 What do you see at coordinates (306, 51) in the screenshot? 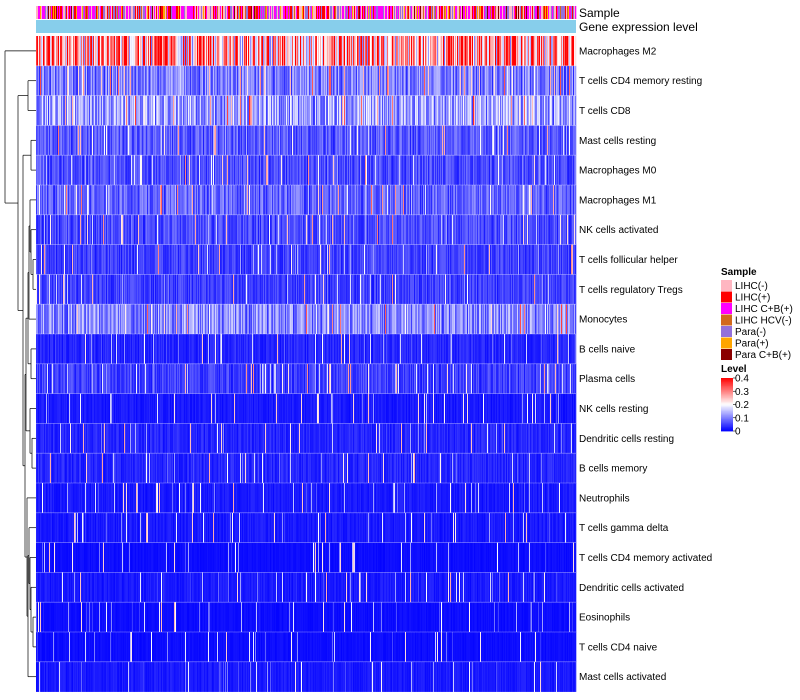
I see `heatmap-row` at bounding box center [306, 51].